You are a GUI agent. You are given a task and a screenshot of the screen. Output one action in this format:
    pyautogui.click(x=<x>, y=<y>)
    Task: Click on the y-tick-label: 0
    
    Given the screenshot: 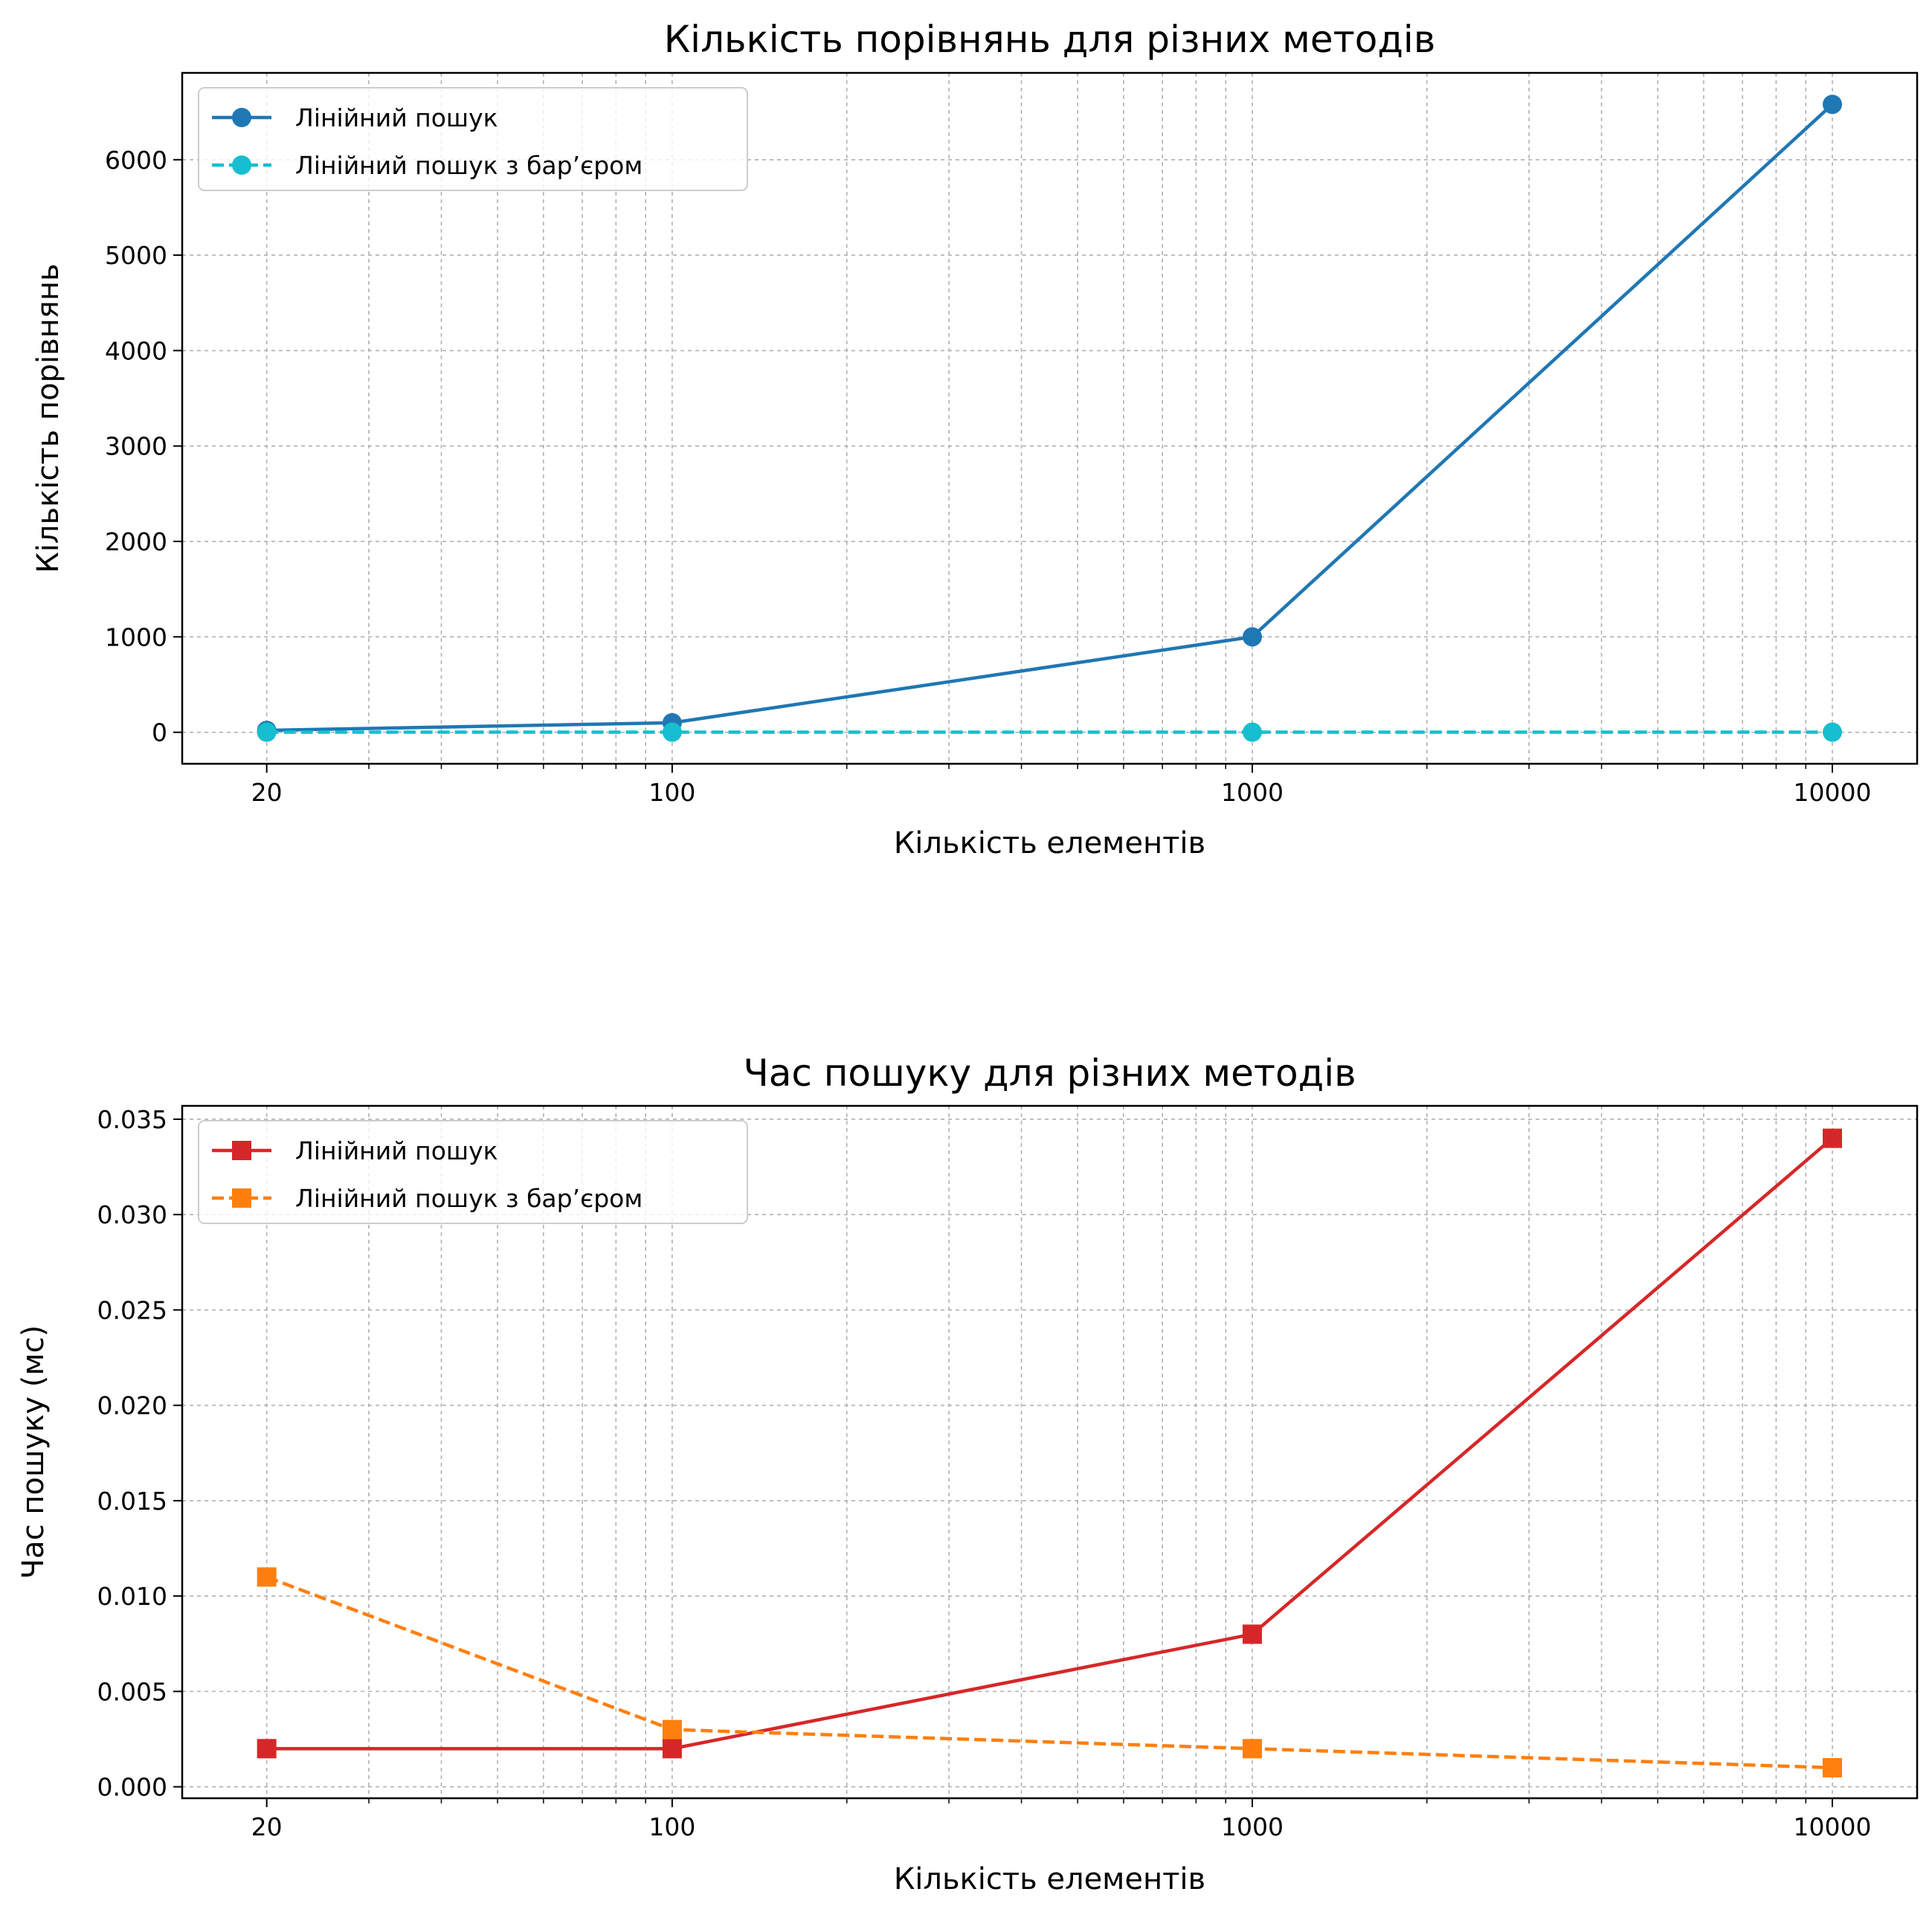 What is the action you would take?
    pyautogui.click(x=159, y=732)
    